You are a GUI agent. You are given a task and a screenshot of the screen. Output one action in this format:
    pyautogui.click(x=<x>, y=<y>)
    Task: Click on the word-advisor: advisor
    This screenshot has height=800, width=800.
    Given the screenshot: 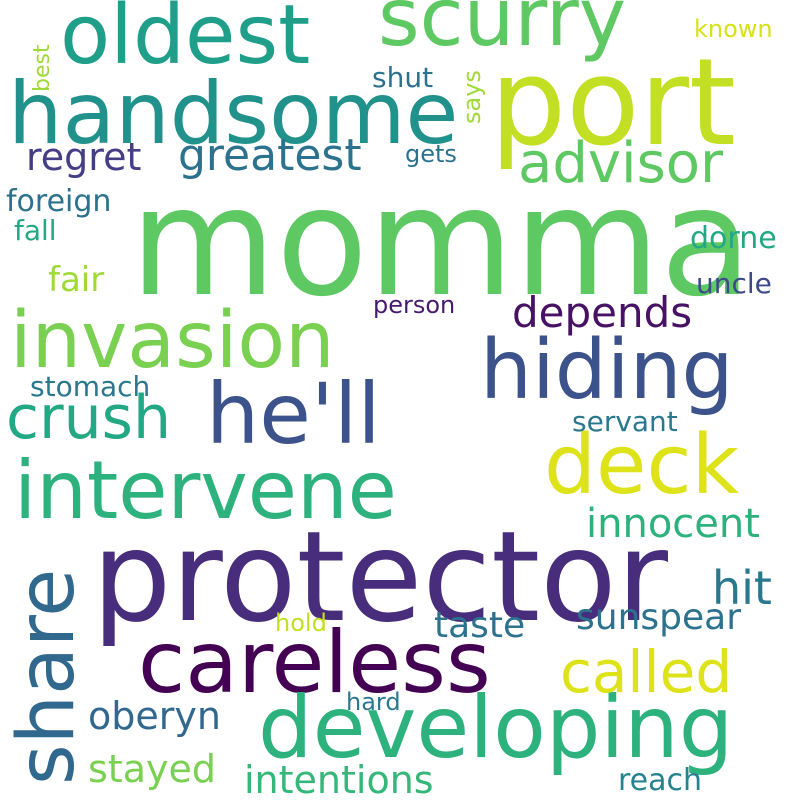 What is the action you would take?
    pyautogui.click(x=621, y=163)
    